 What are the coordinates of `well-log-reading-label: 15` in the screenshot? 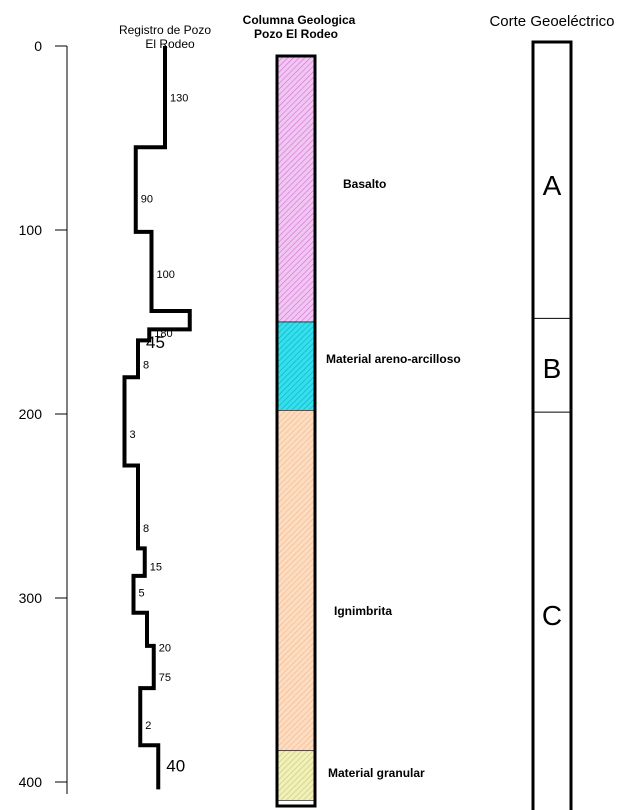 It's located at (156, 568).